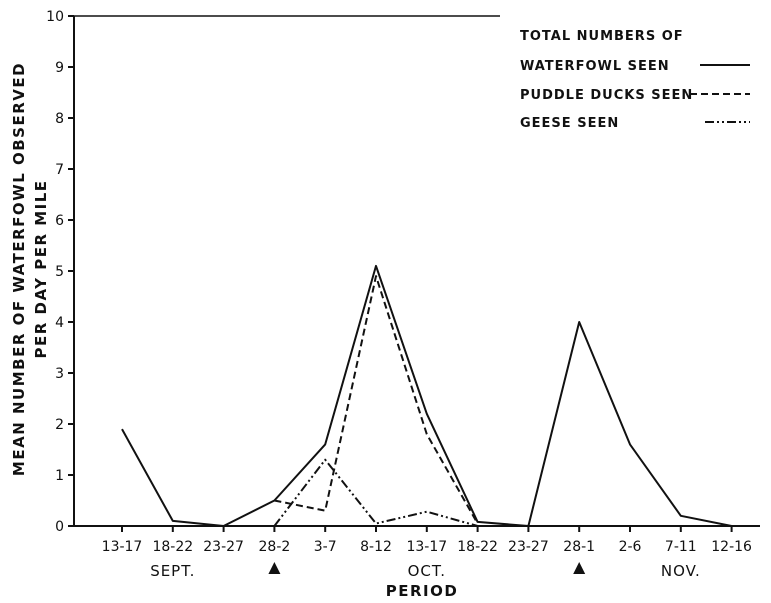 The height and width of the screenshot is (603, 771). Describe the element at coordinates (569, 123) in the screenshot. I see `legend-label-geese: GEESE SEEN` at that location.